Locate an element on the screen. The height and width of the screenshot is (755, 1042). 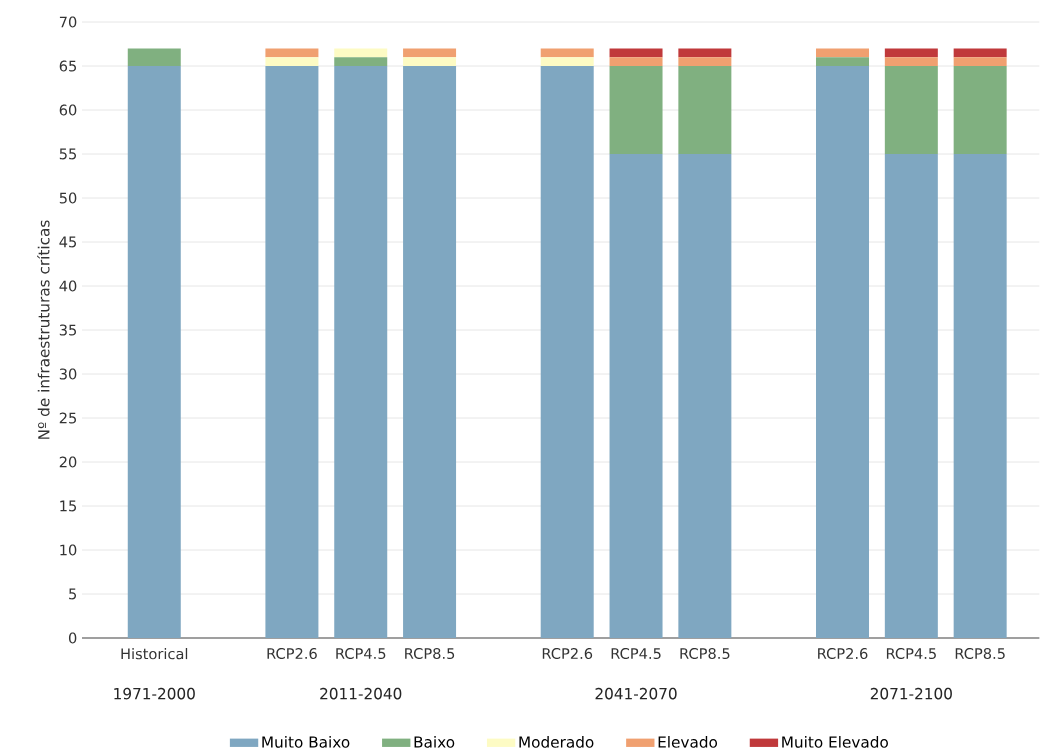
y-tick-label: 5 is located at coordinates (73, 594).